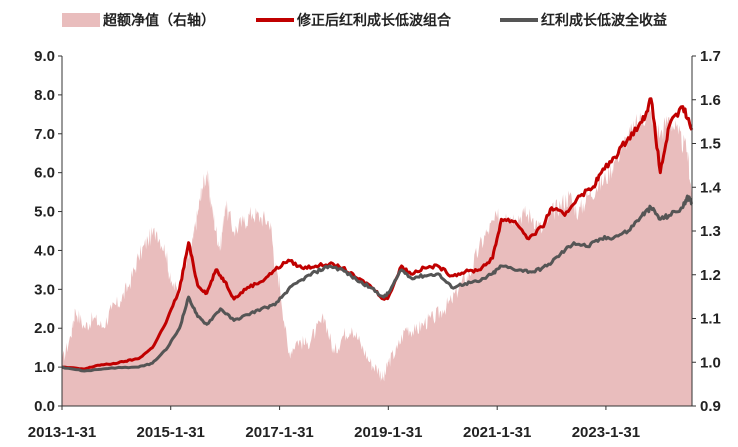 This screenshot has width=738, height=447. Describe the element at coordinates (44, 56) in the screenshot. I see `y-left-tick-label: 9.0` at that location.